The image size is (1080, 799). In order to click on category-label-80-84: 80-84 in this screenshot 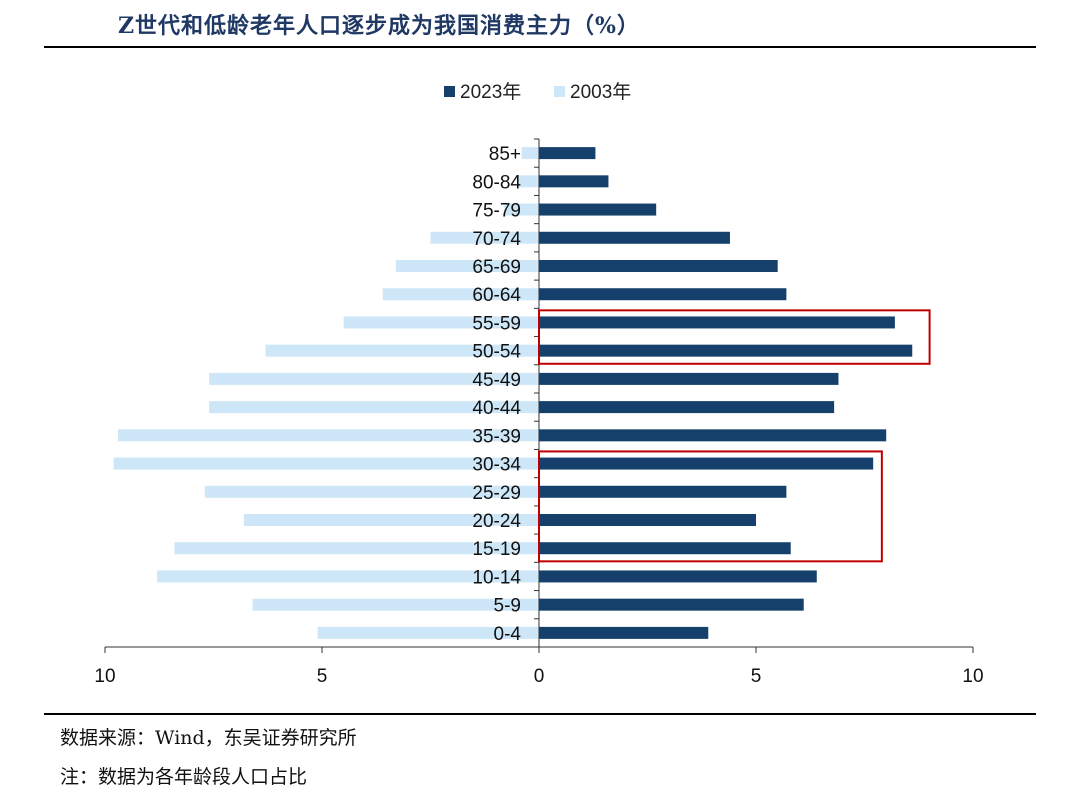, I will do `click(496, 182)`.